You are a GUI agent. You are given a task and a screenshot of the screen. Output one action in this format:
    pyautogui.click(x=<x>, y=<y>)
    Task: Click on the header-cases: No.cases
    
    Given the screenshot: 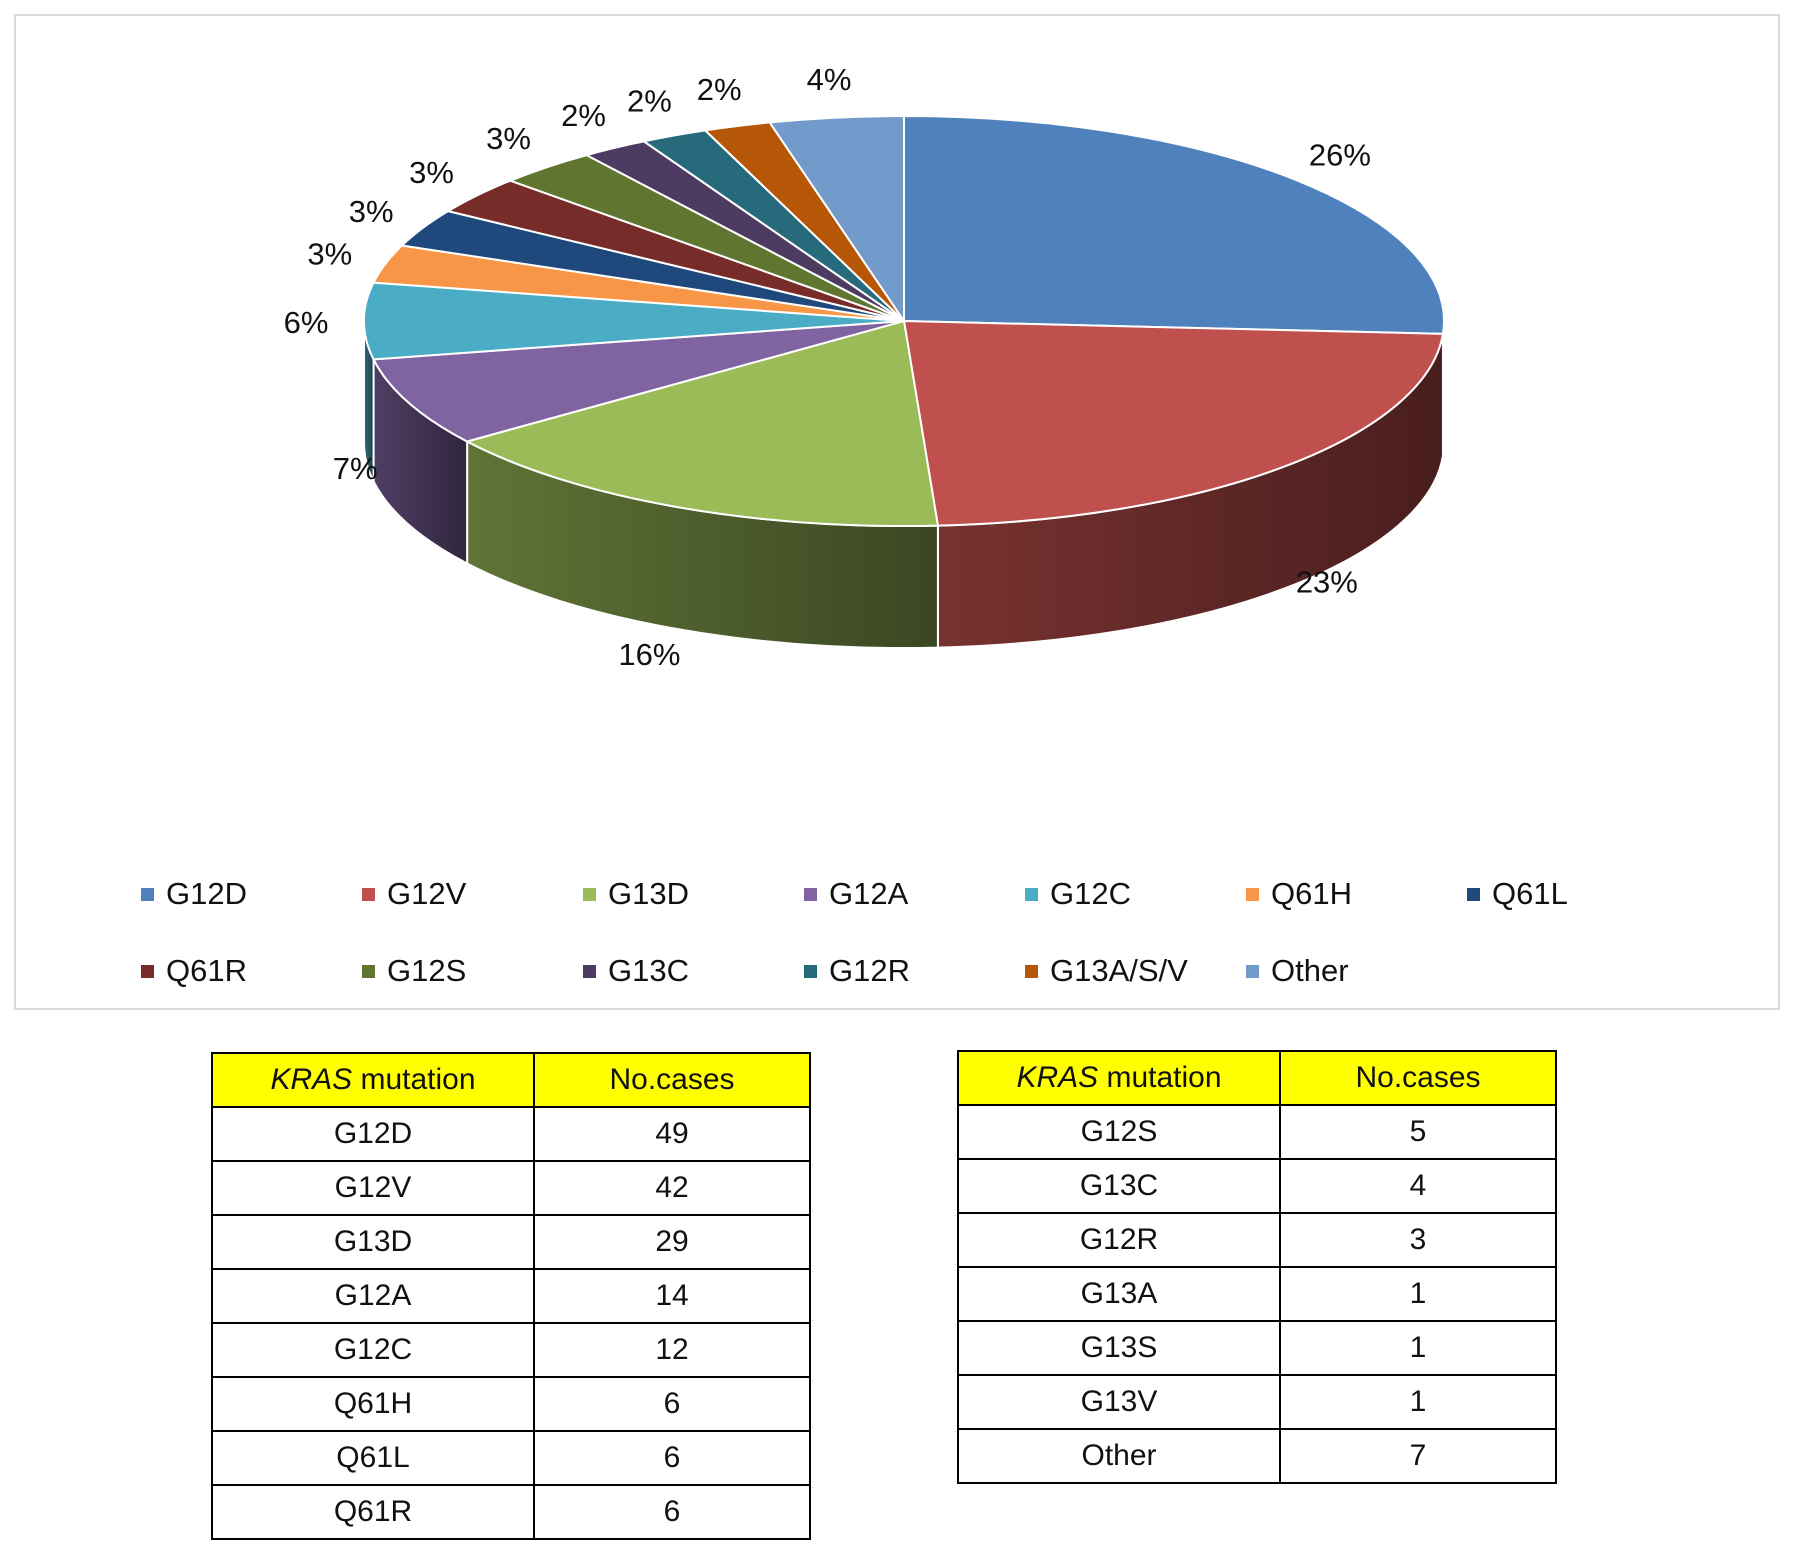 What is the action you would take?
    pyautogui.click(x=1418, y=1078)
    